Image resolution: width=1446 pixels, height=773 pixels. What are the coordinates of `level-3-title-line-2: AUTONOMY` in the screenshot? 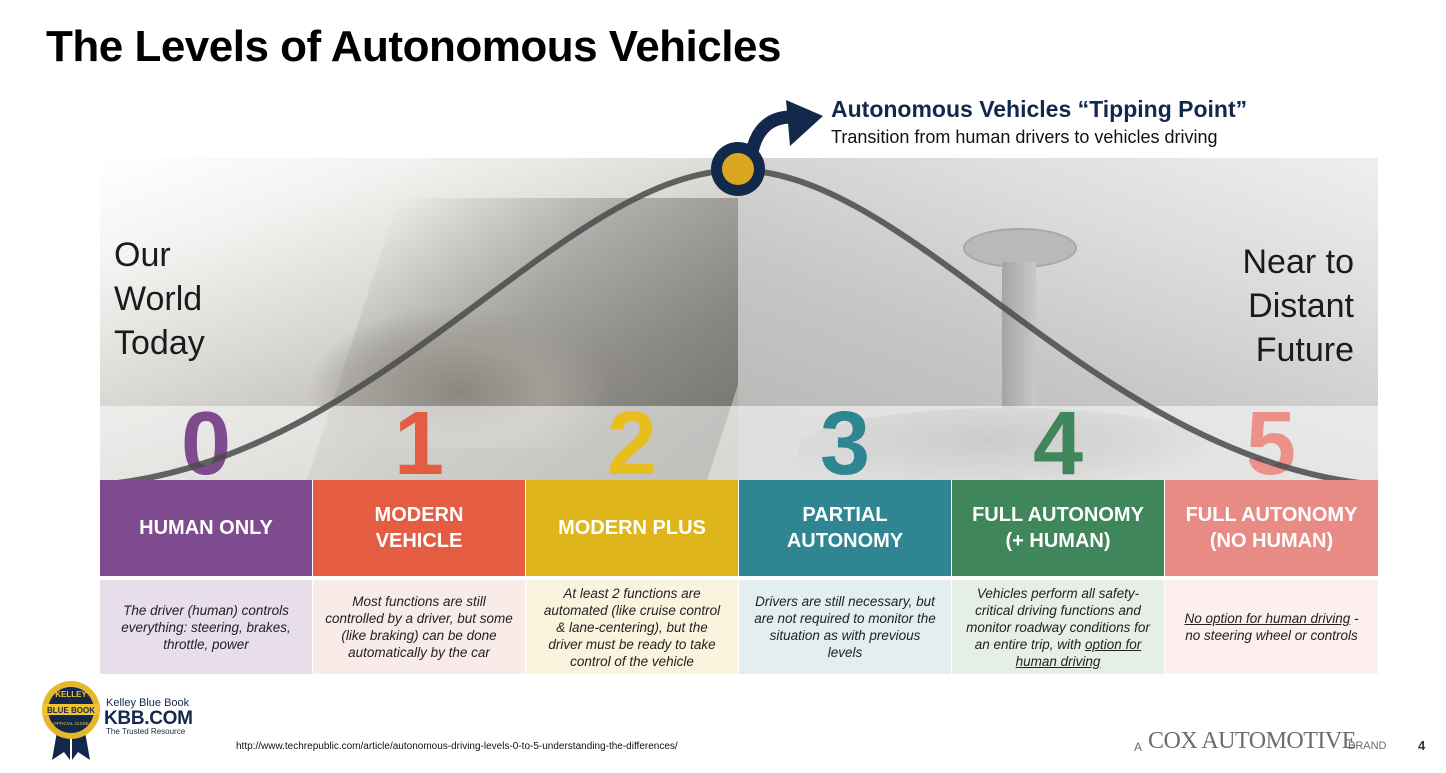 It's located at (845, 541).